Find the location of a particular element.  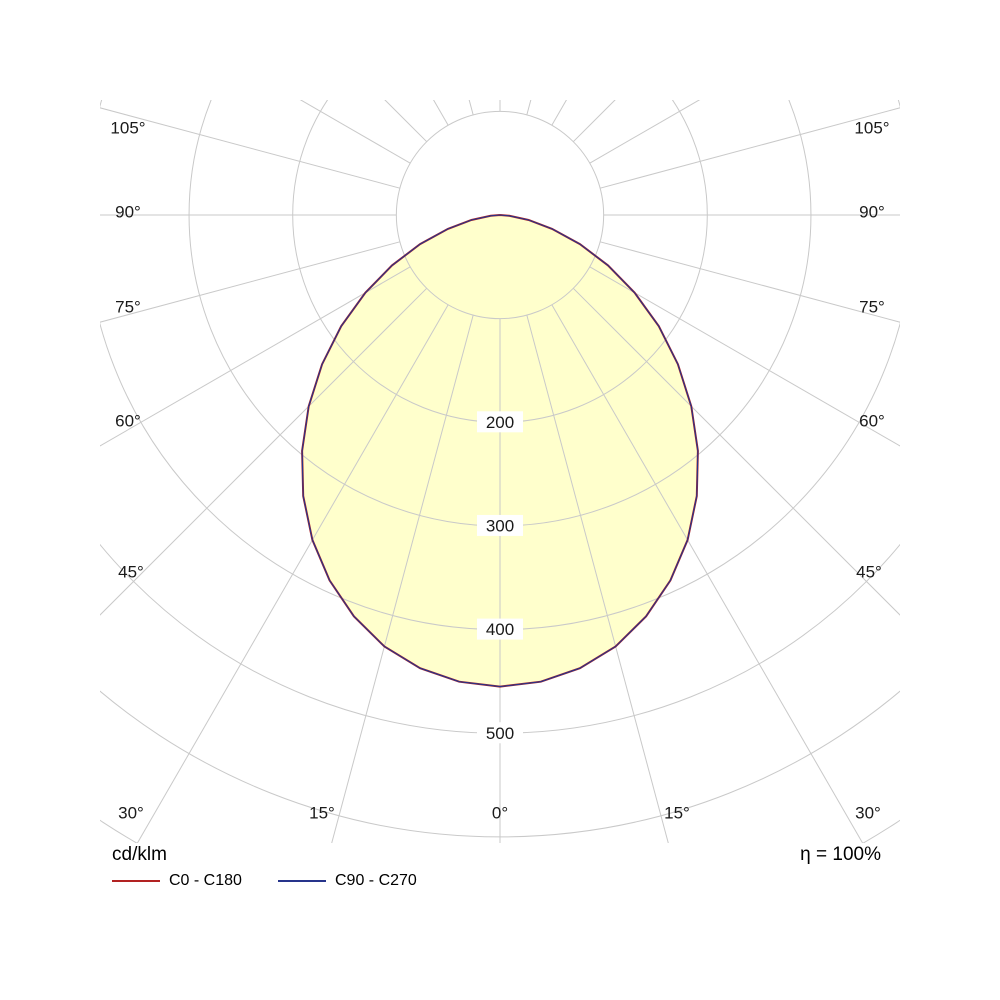

angle-tick-6: 15° is located at coordinates (322, 813).